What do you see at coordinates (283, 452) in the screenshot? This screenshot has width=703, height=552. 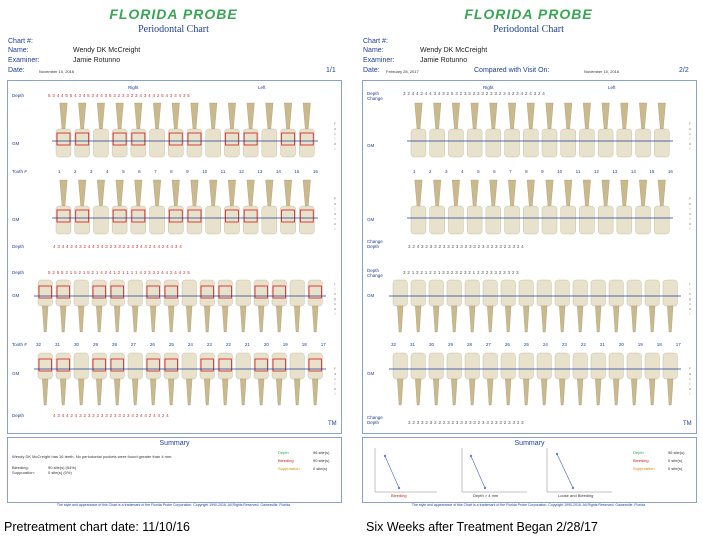 I see `legend-depth: Depth` at bounding box center [283, 452].